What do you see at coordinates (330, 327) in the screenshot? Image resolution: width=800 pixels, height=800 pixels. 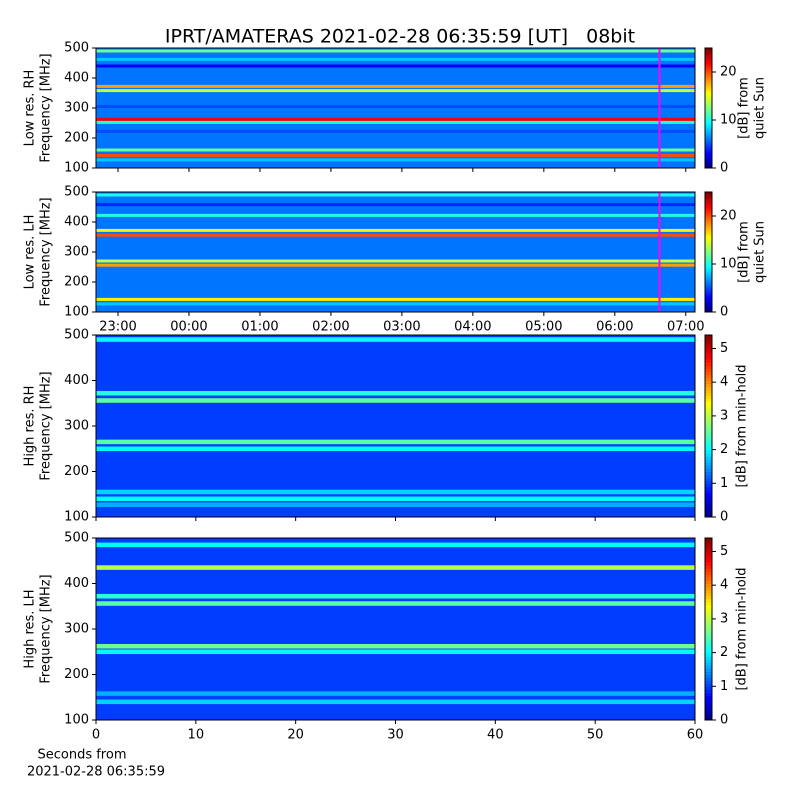 I see `x-tick-label: 02:00` at bounding box center [330, 327].